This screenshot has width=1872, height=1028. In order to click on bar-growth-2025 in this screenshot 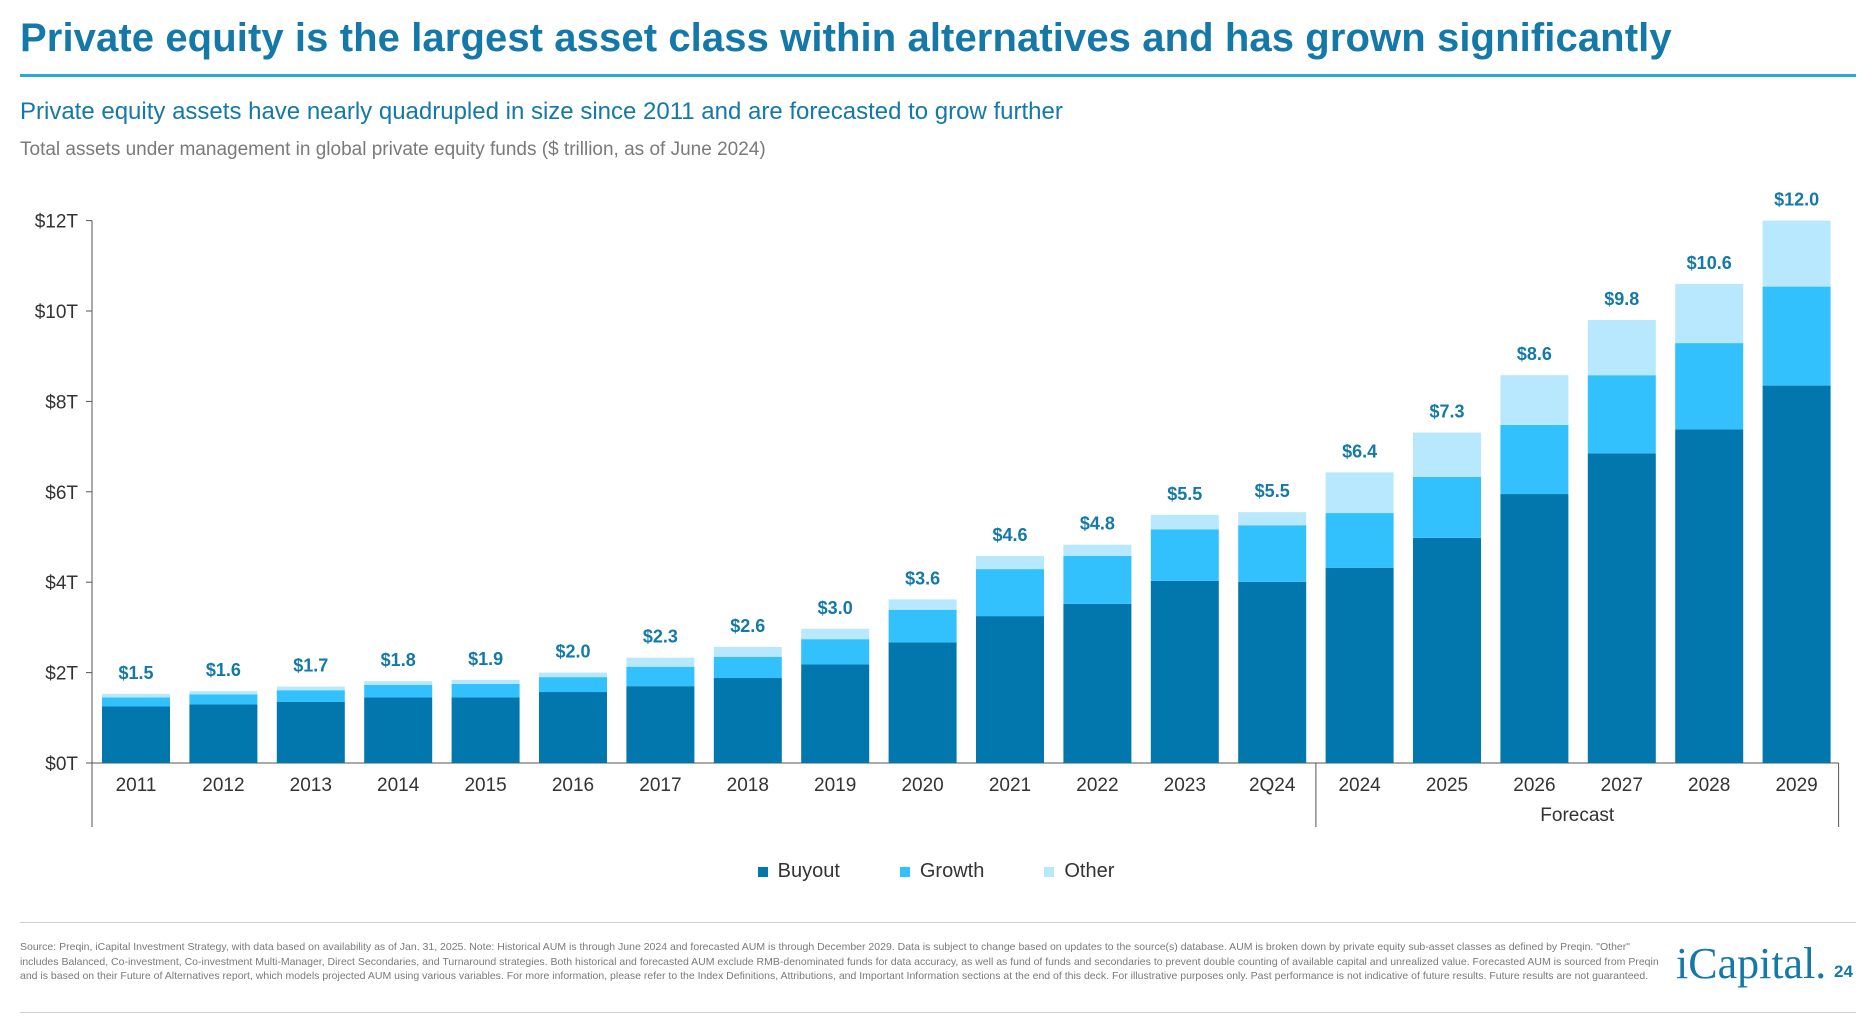, I will do `click(1447, 507)`.